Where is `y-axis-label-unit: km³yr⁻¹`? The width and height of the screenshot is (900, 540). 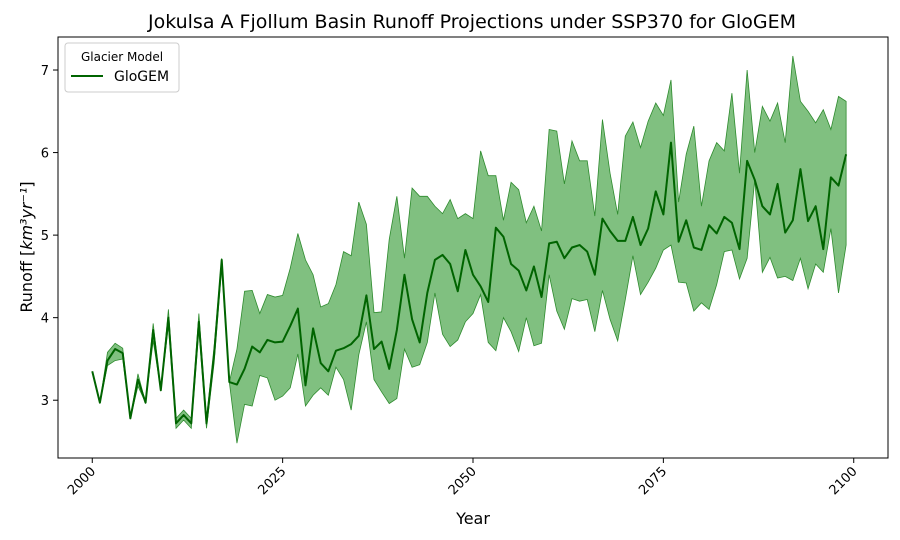 y-axis-label-unit: km³yr⁻¹ is located at coordinates (26, 219).